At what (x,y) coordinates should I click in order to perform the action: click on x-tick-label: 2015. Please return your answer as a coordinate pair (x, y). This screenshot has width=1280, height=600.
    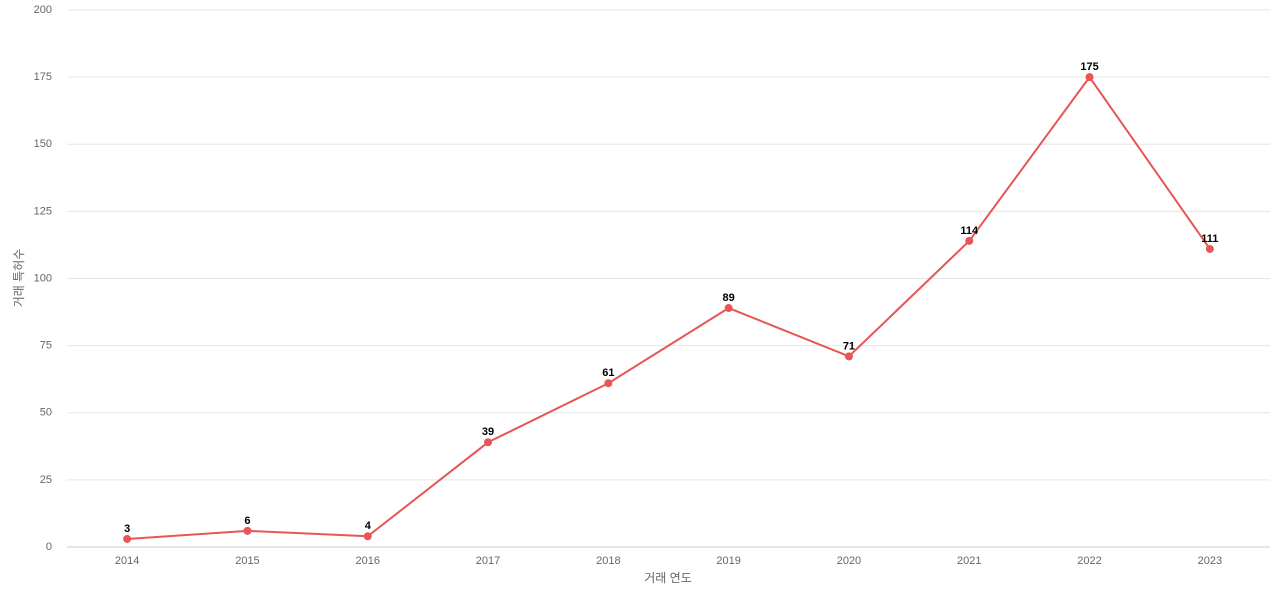
    Looking at the image, I should click on (247, 561).